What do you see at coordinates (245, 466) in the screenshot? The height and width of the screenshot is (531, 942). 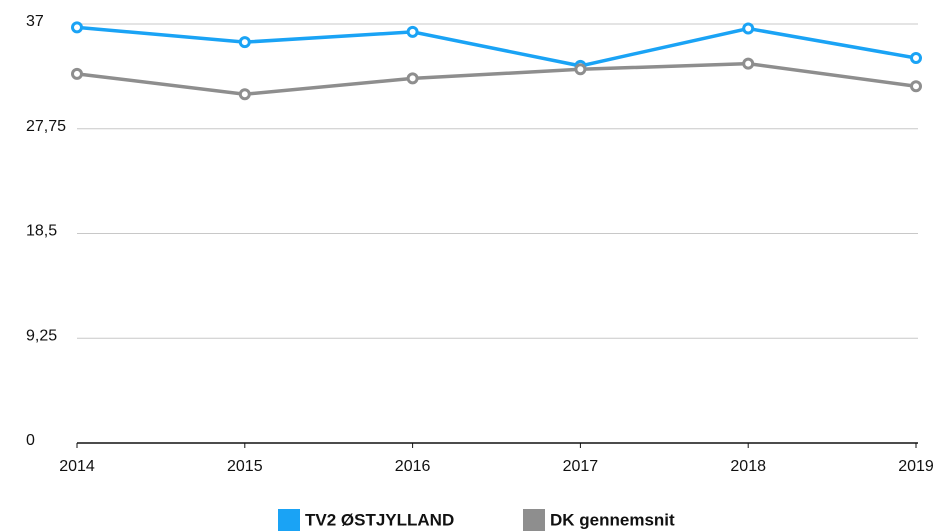 I see `x-tick-label: 2015` at bounding box center [245, 466].